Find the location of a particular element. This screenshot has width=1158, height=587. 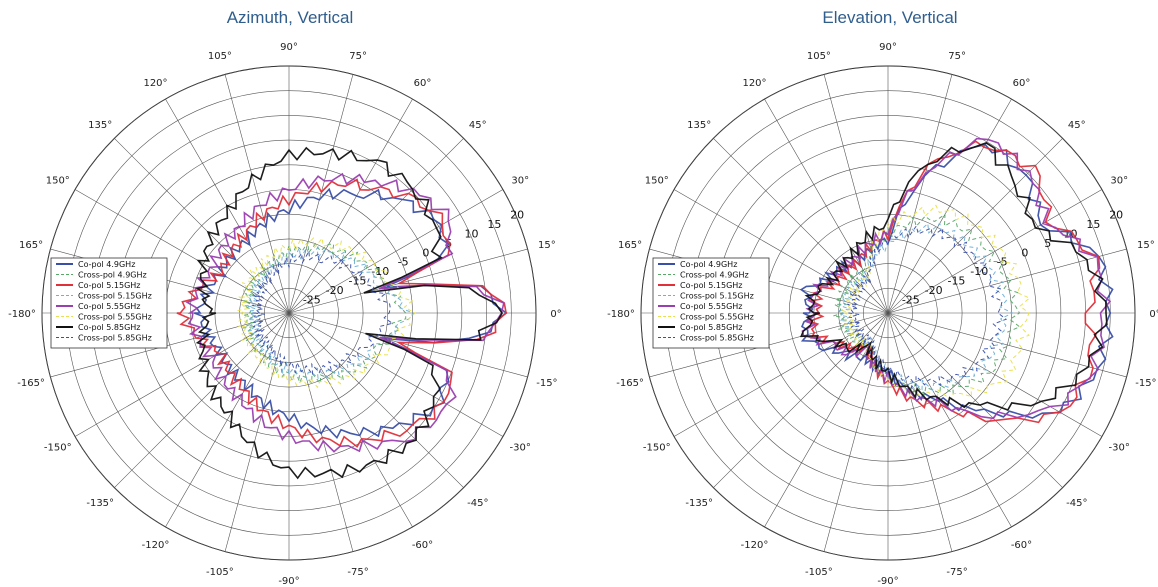

angle-tick-label: -135° is located at coordinates (100, 503).